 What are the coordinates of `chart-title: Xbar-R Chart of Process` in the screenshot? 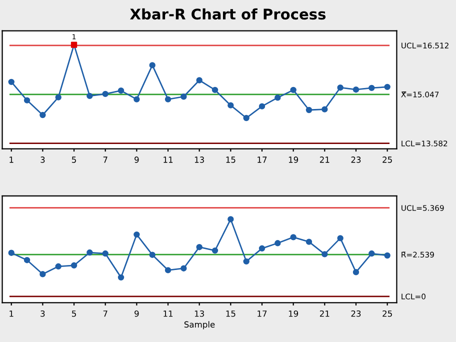 It's located at (228, 14).